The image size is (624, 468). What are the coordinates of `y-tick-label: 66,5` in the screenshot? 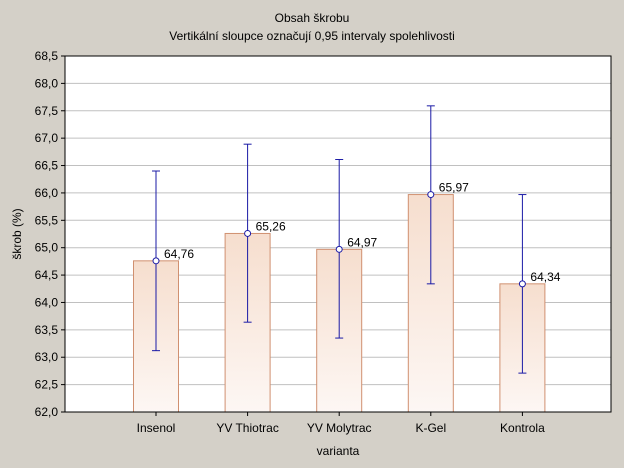 It's located at (47, 166).